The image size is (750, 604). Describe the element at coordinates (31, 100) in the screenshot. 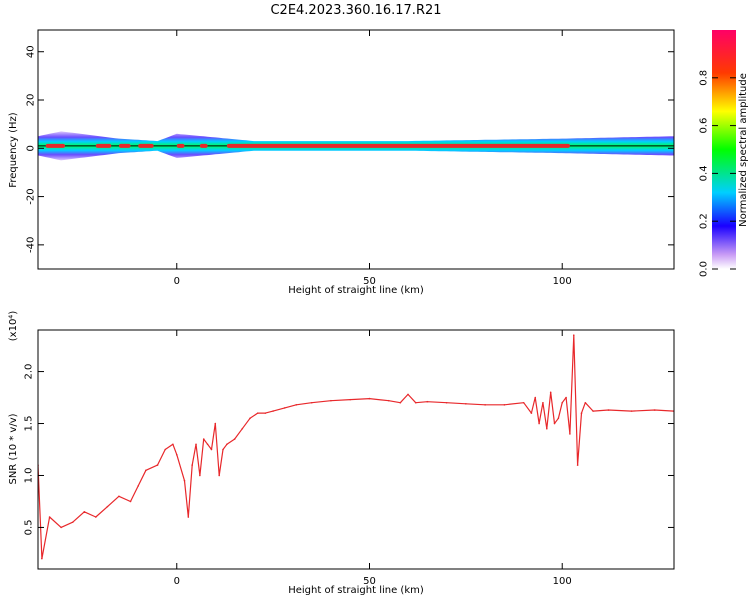

I see `spectrogram-y-tick-label: 20` at that location.